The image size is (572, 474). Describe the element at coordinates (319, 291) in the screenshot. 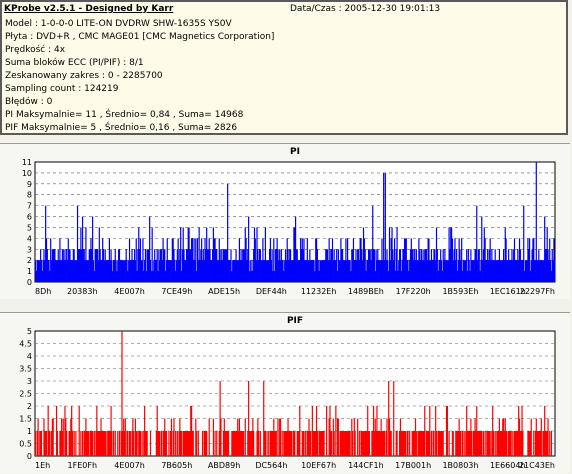

I see `pi-x-tick-label: 11232Eh` at that location.